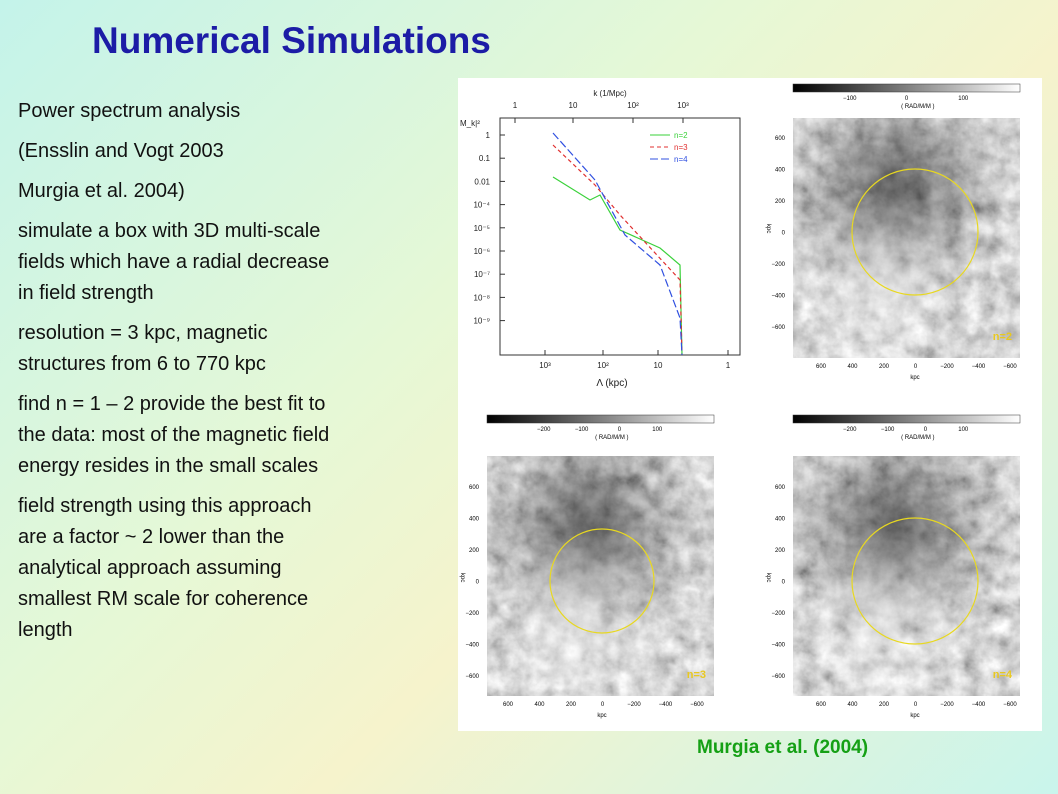 The image size is (1058, 794). Describe the element at coordinates (45, 630) in the screenshot. I see `text-line: length` at that location.